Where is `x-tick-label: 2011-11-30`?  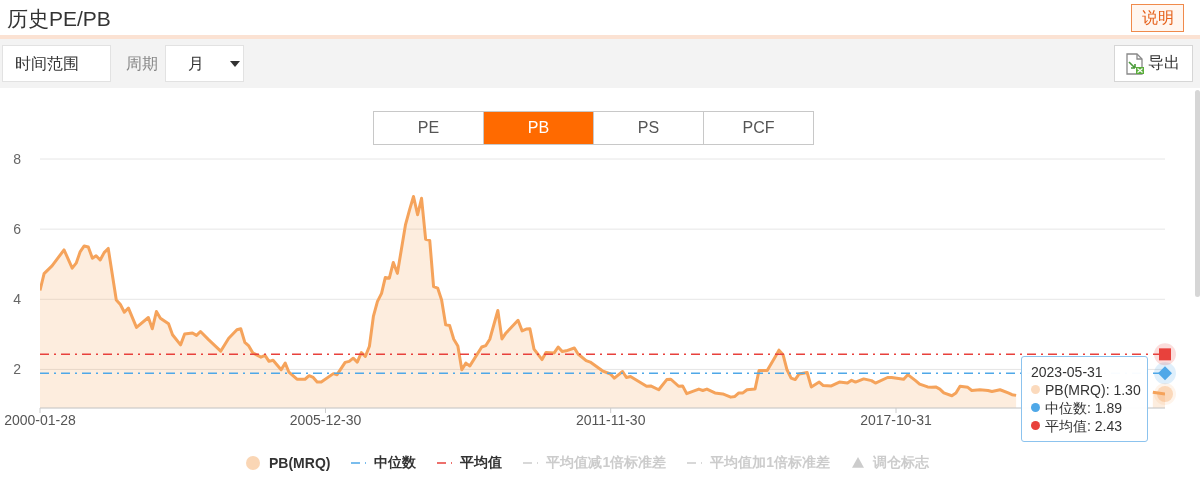 x-tick-label: 2011-11-30 is located at coordinates (610, 419).